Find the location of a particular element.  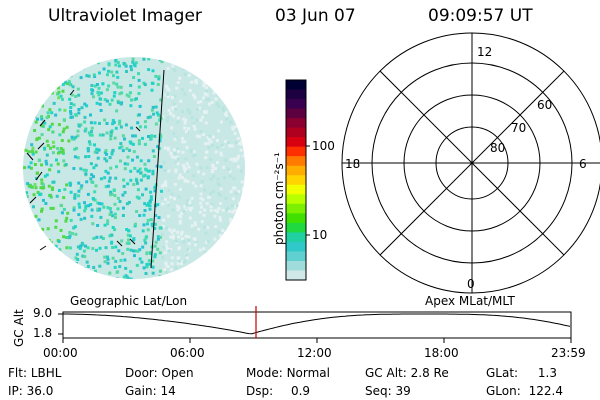

info-glon: GLon: 122.4 is located at coordinates (524, 391).